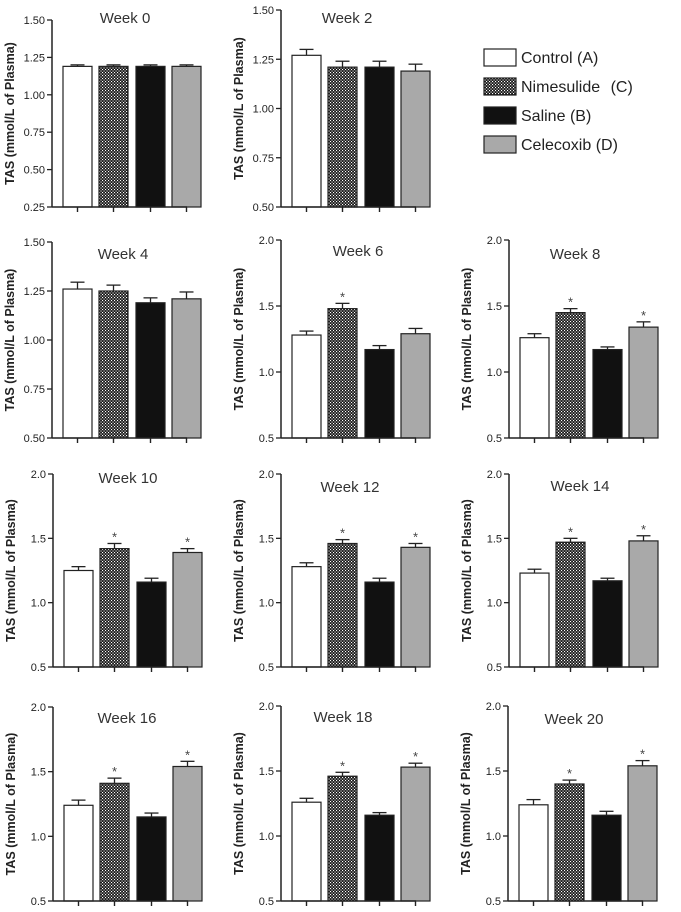  I want to click on legend-swatch-celecoxib, so click(500, 144).